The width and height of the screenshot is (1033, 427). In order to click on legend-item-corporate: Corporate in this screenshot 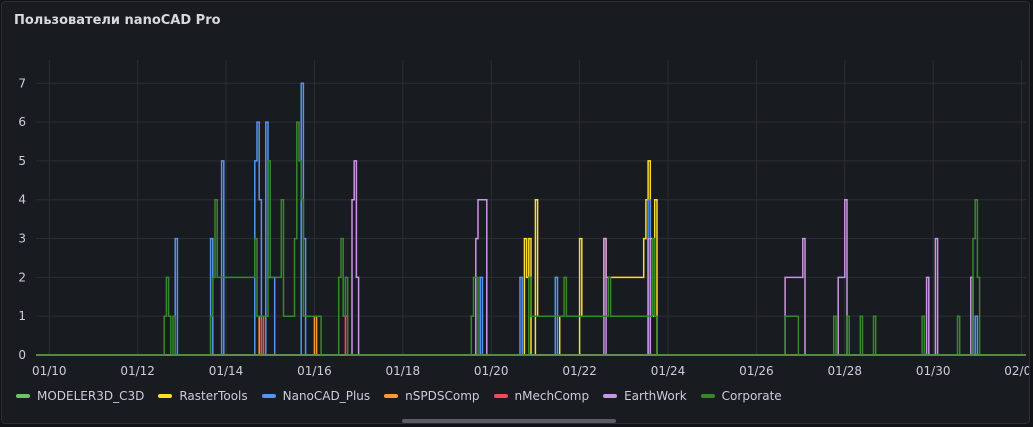, I will do `click(741, 396)`.